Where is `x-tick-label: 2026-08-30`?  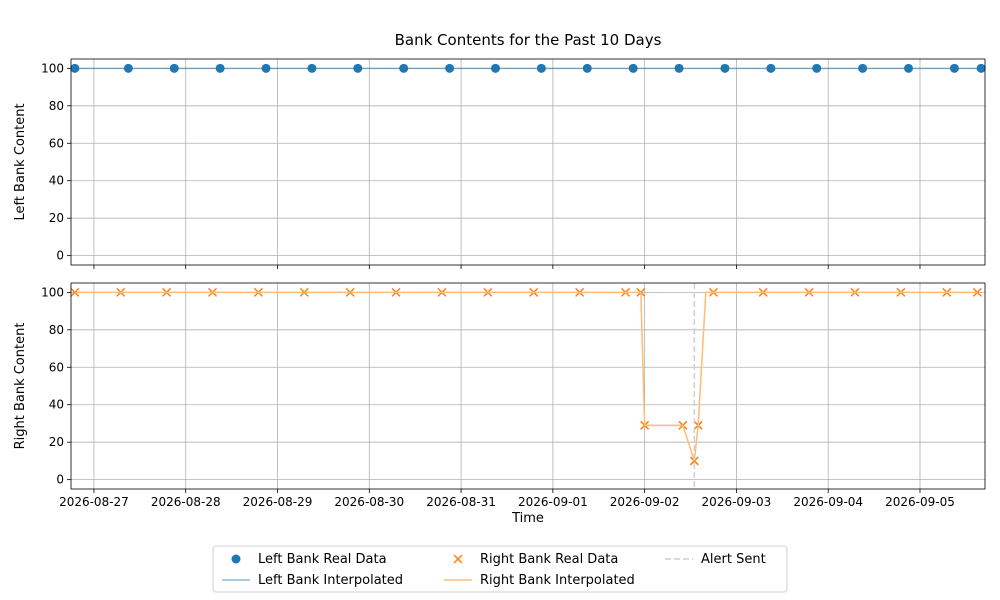
x-tick-label: 2026-08-30 is located at coordinates (369, 502).